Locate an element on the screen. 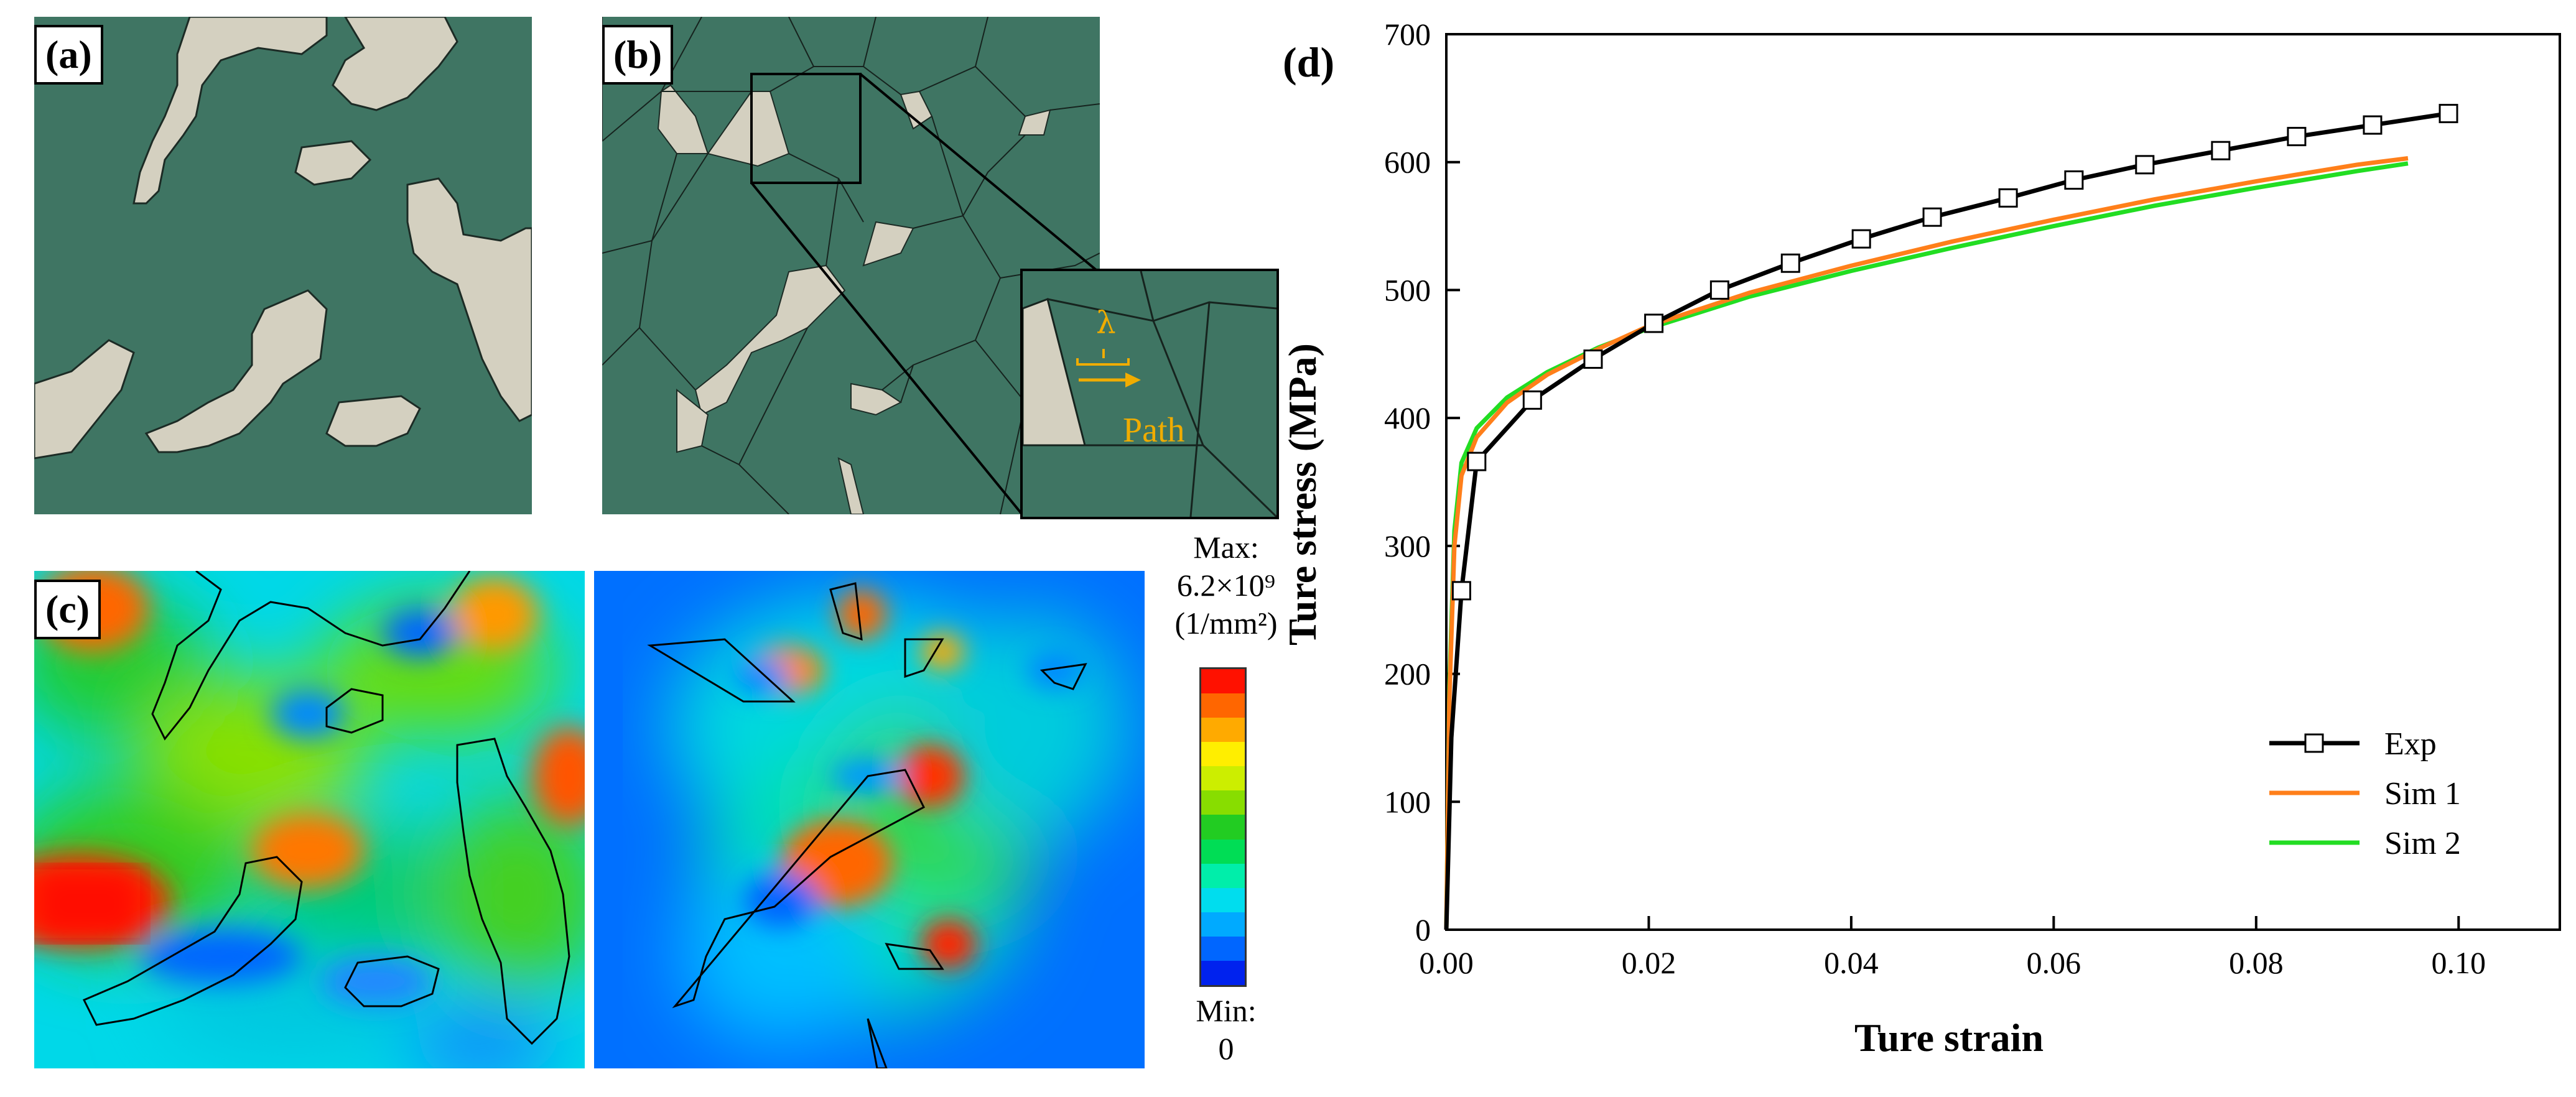  y-axis-label: Ture stress (MPa) is located at coordinates (1302, 494).